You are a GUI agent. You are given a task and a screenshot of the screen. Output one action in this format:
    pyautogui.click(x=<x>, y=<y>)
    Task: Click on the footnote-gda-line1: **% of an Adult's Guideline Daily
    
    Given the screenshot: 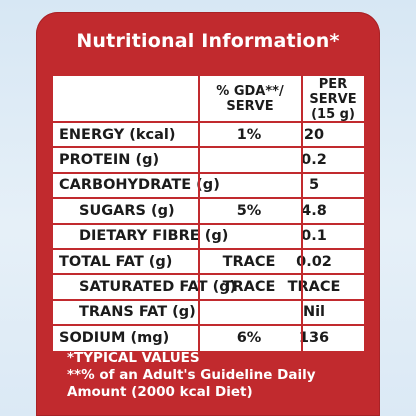 What is the action you would take?
    pyautogui.click(x=191, y=375)
    